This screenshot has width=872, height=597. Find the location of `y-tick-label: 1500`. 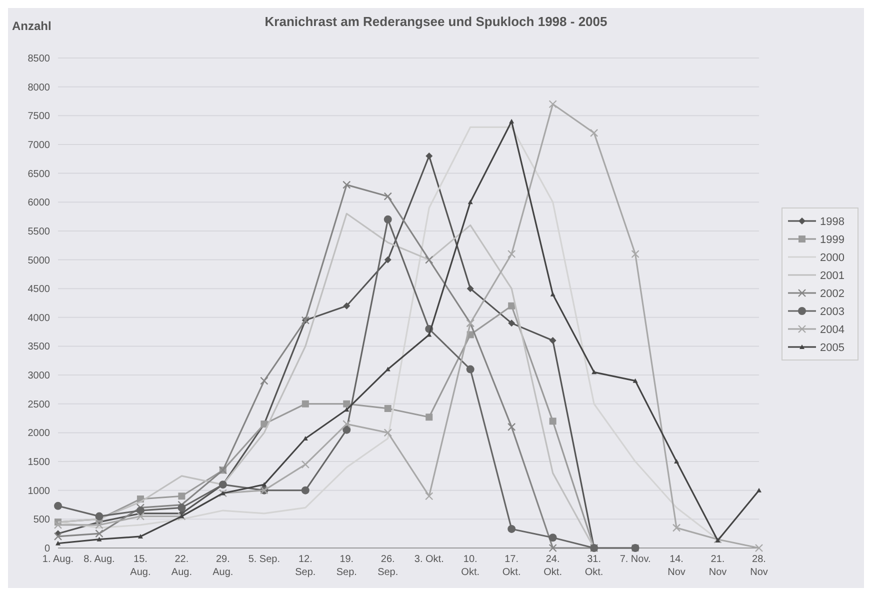

y-tick-label: 1500 is located at coordinates (39, 462).